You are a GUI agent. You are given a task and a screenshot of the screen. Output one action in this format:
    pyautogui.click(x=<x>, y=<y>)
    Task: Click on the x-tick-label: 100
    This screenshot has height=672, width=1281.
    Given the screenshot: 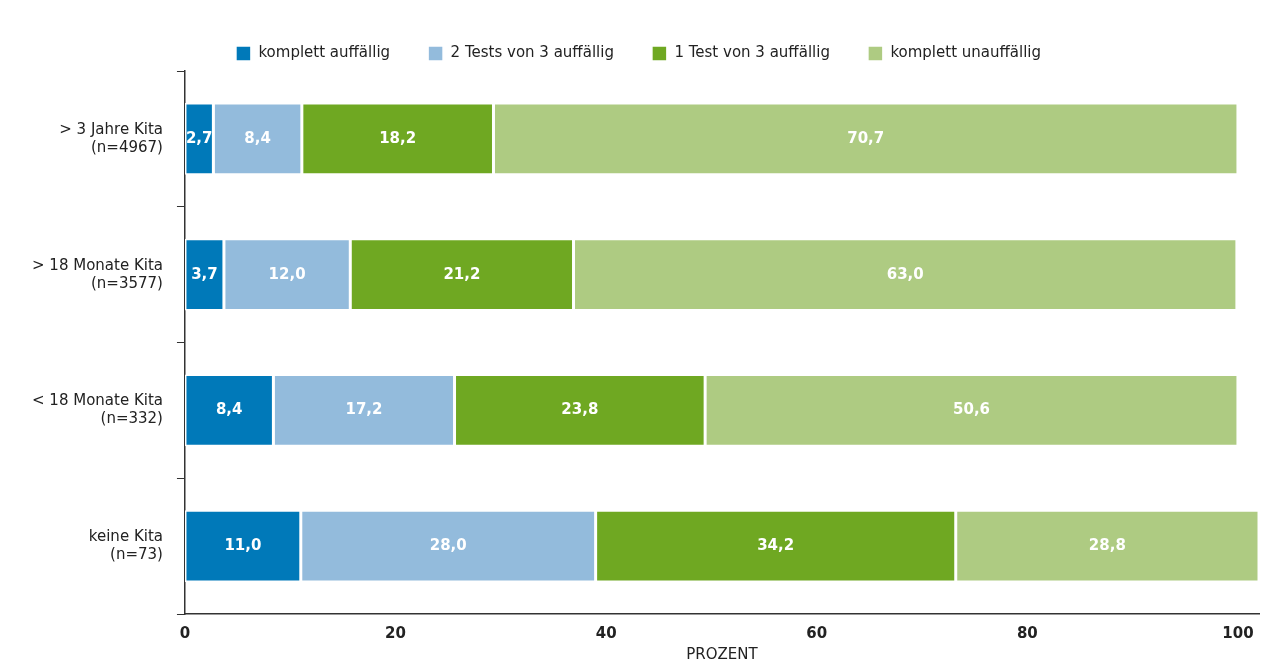 What is the action you would take?
    pyautogui.click(x=1238, y=632)
    